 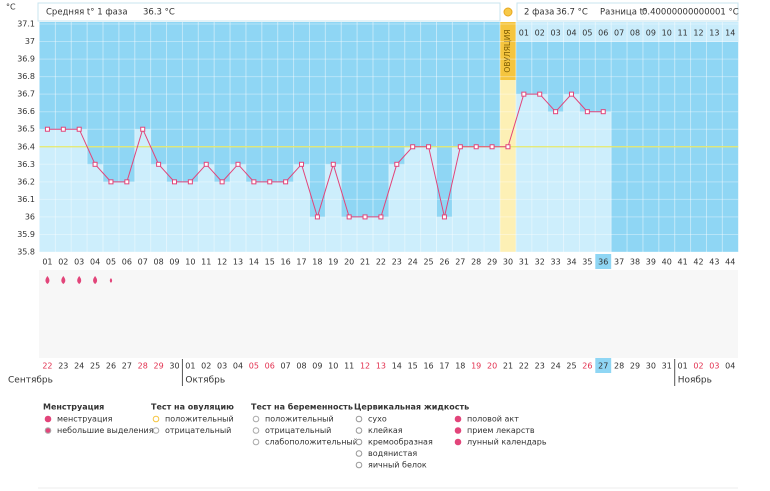 I want to click on cycle-day: 03, so click(x=79, y=262).